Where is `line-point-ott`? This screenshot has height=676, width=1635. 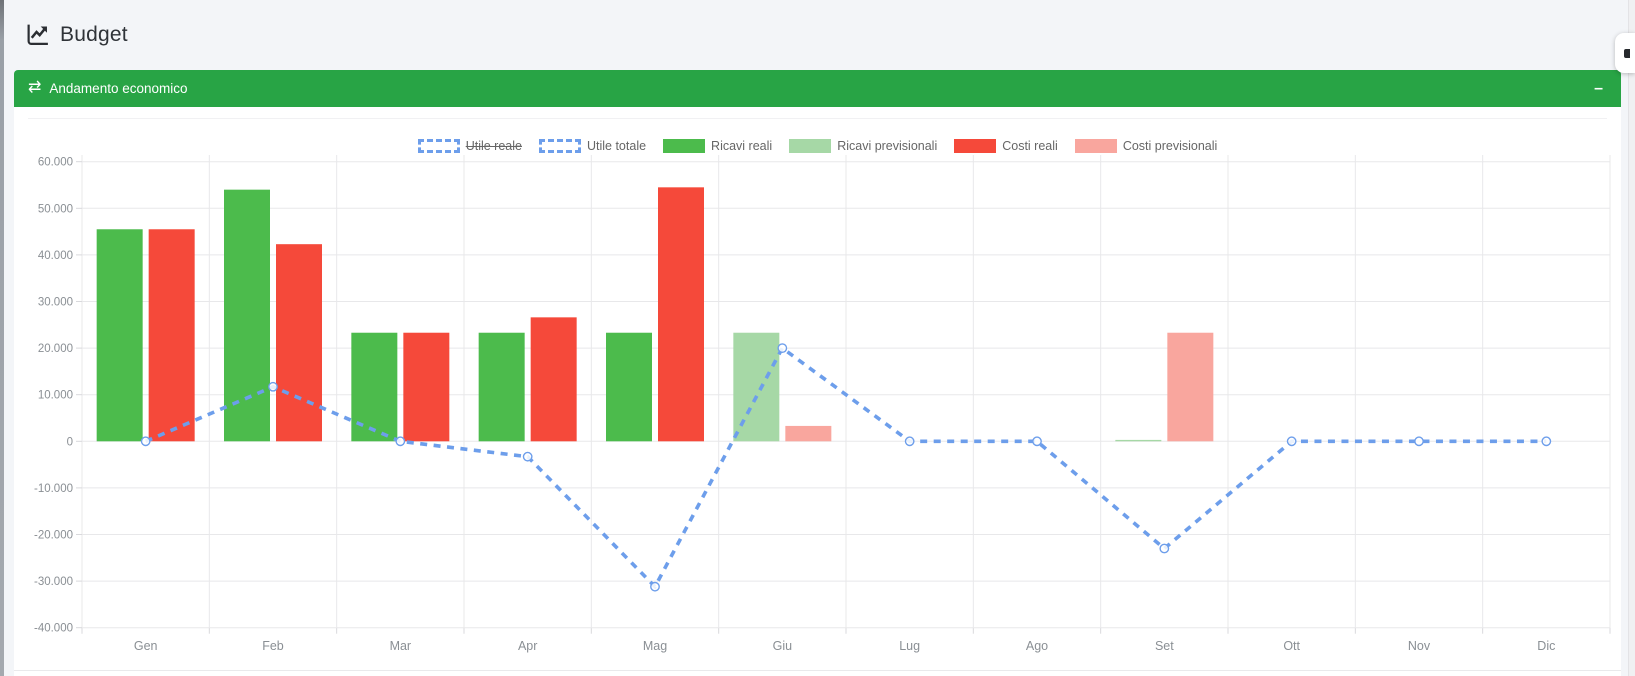 line-point-ott is located at coordinates (1291, 441).